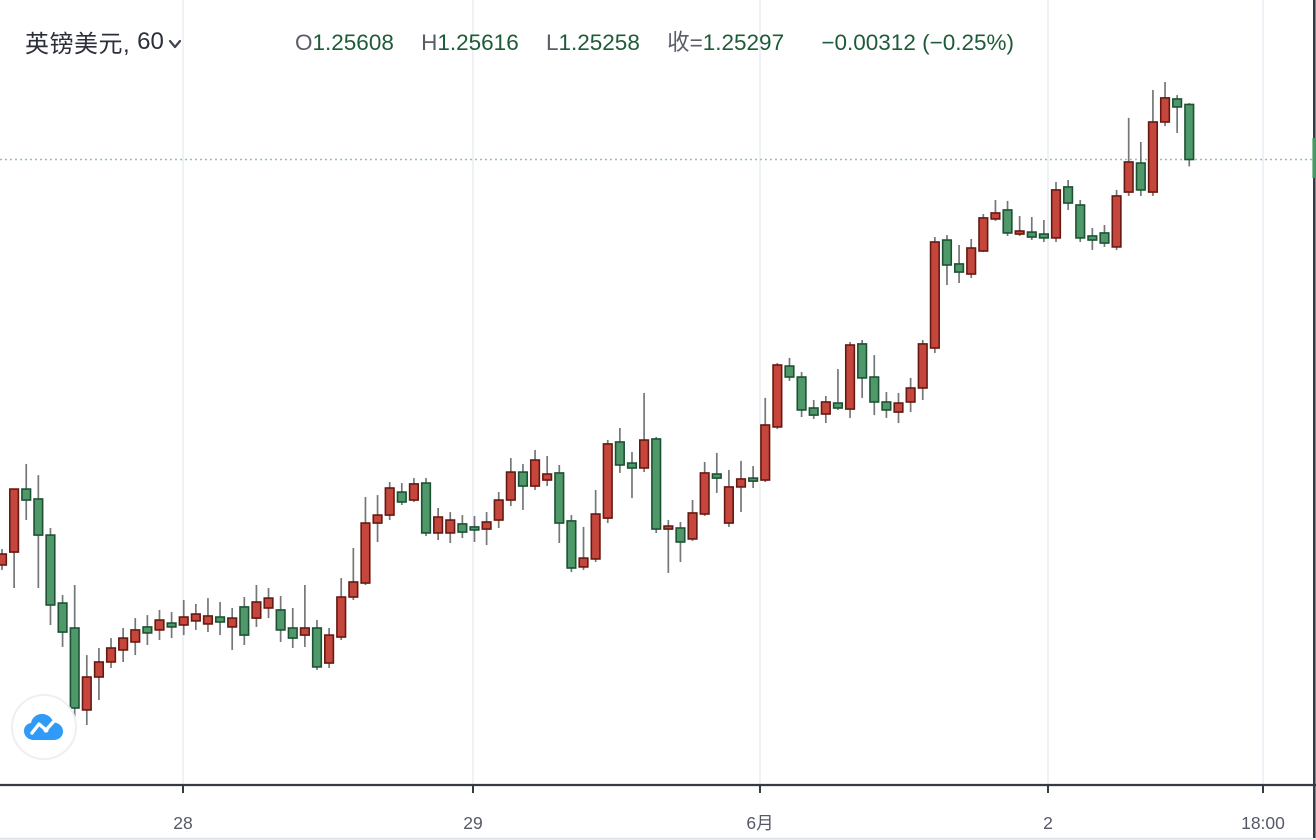 The height and width of the screenshot is (840, 1316). What do you see at coordinates (103, 41) in the screenshot?
I see `symbol-selector: 英镑美元, 60` at bounding box center [103, 41].